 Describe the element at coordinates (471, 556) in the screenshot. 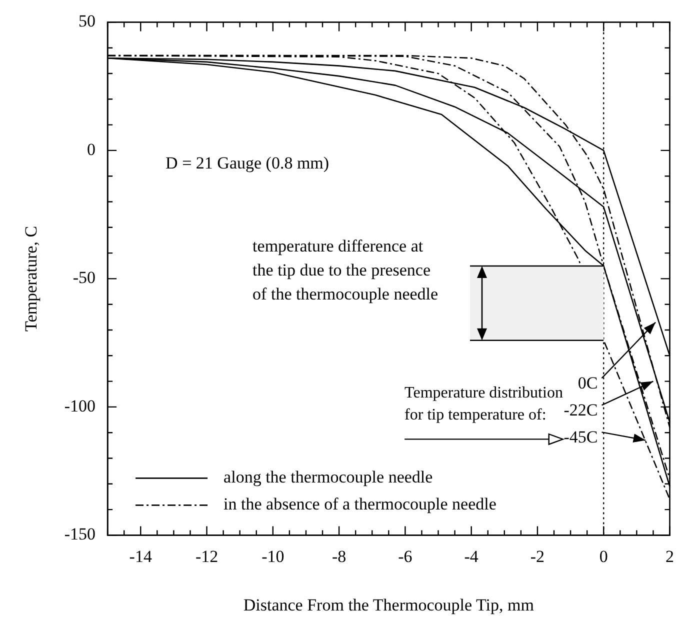

I see `x-tick-label: -4` at that location.